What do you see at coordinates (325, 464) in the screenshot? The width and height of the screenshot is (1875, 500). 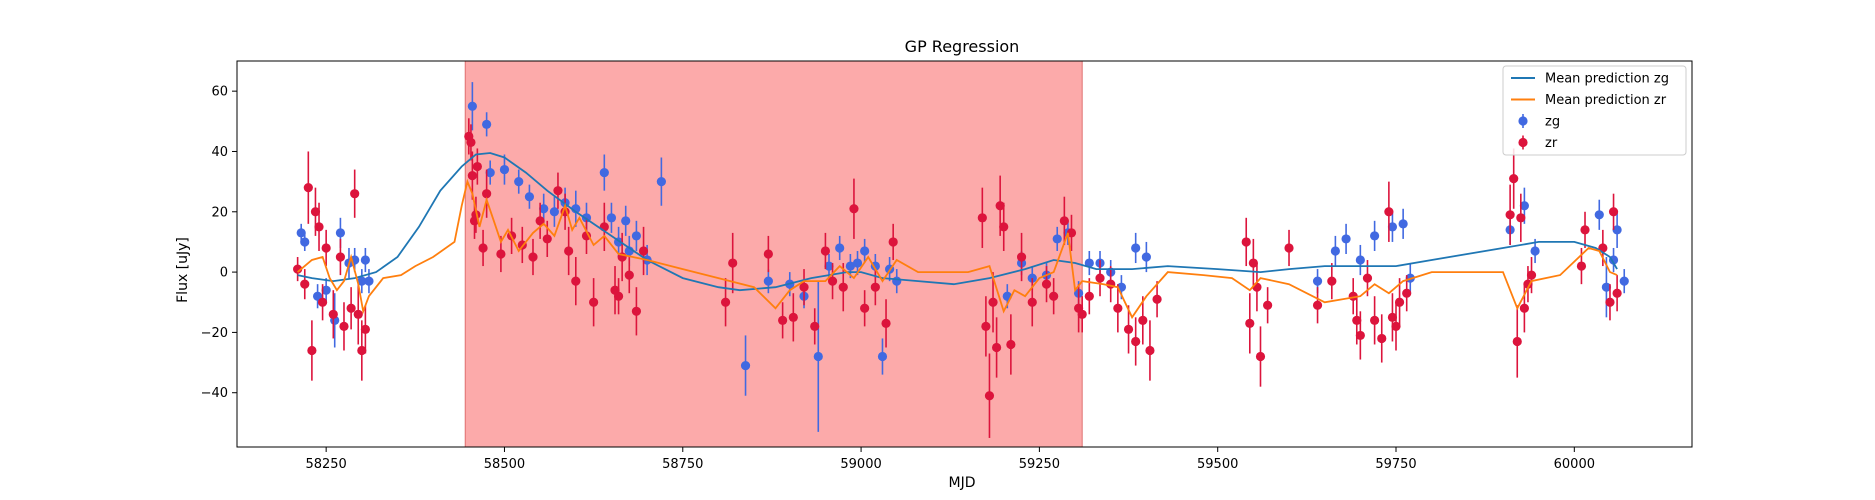 I see `x-tick-label: 58250` at bounding box center [325, 464].